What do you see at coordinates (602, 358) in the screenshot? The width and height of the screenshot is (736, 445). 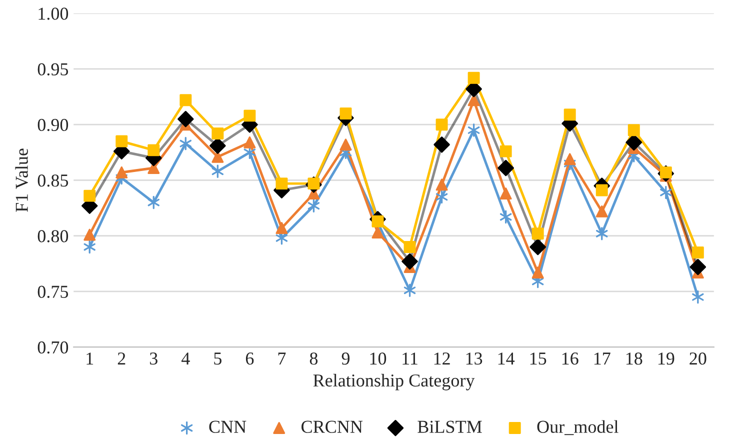 I see `x-tick-label: 17` at bounding box center [602, 358].